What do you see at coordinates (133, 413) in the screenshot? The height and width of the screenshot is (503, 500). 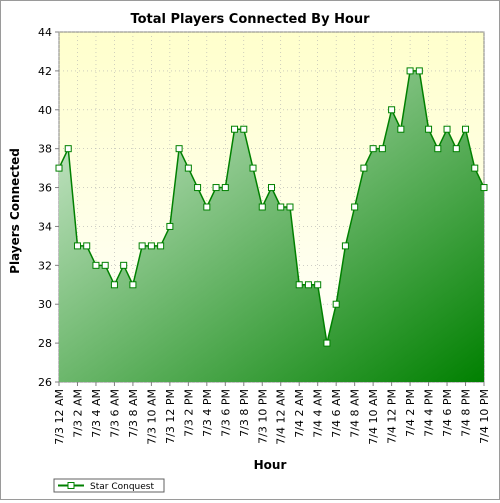 I see `x-tick-label: 7/3 8 AM` at bounding box center [133, 413].